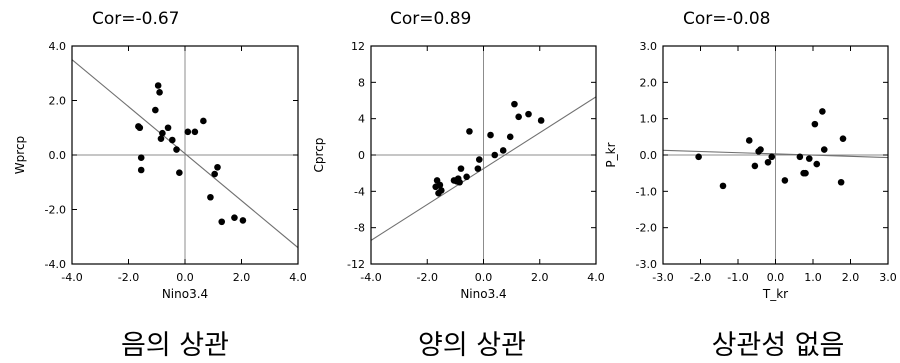 The width and height of the screenshot is (900, 363). I want to click on y-tick-label: -1.0, so click(646, 191).